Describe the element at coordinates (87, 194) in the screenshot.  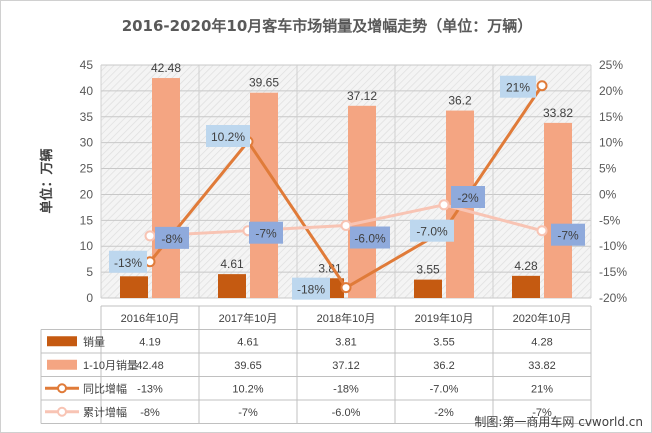
I see `y-left-tick-label: 20` at that location.